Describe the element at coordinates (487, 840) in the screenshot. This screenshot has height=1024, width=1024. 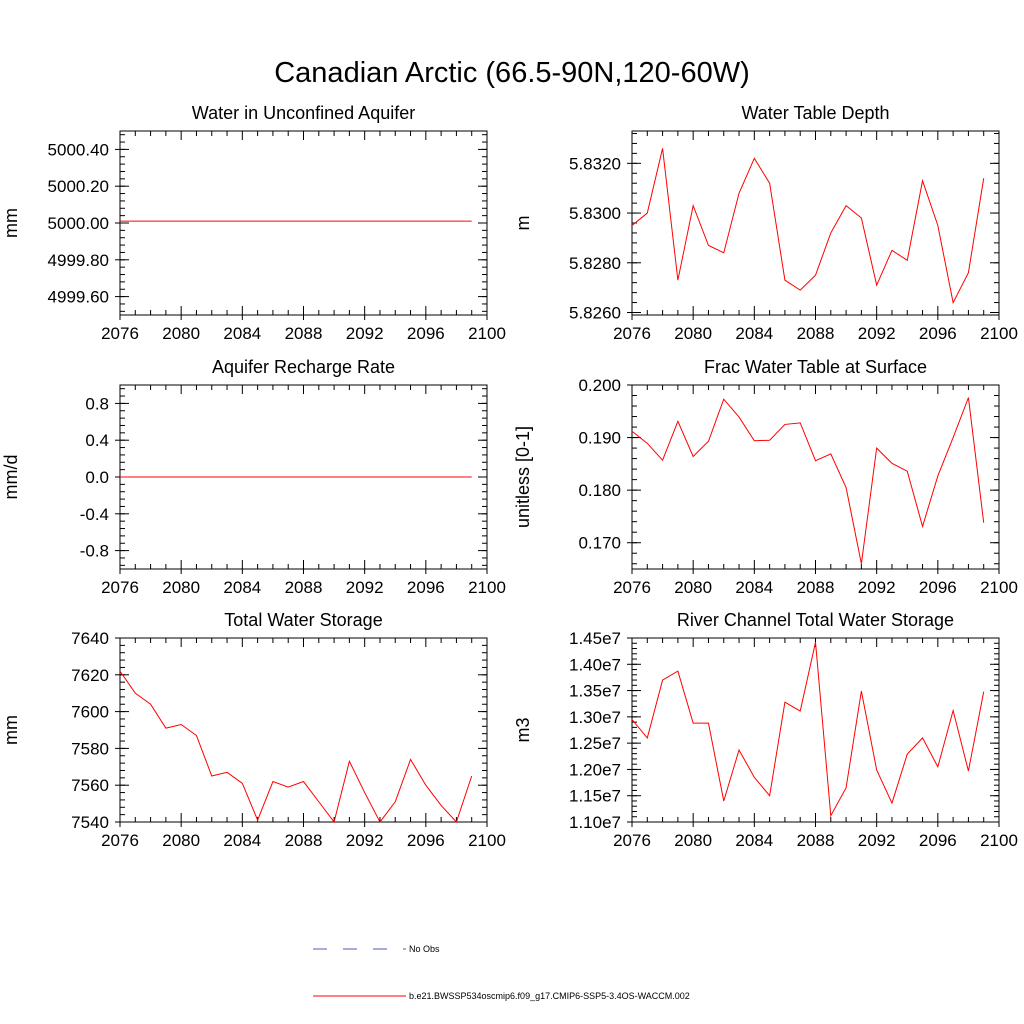
I see `x-tick-label-total-water-storage: 2100` at that location.